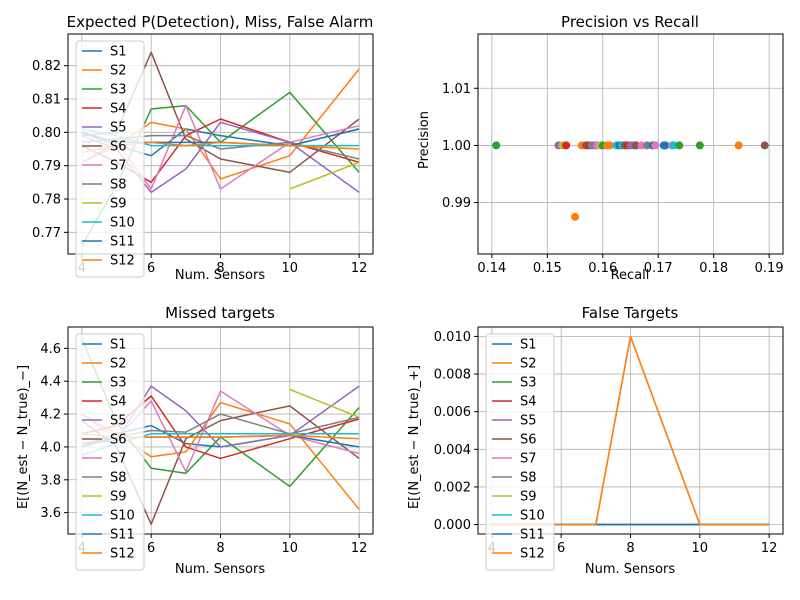 This screenshot has width=800, height=600. Describe the element at coordinates (713, 268) in the screenshot. I see `panel-precision-recall-xtick-label-4: 0.18` at that location.